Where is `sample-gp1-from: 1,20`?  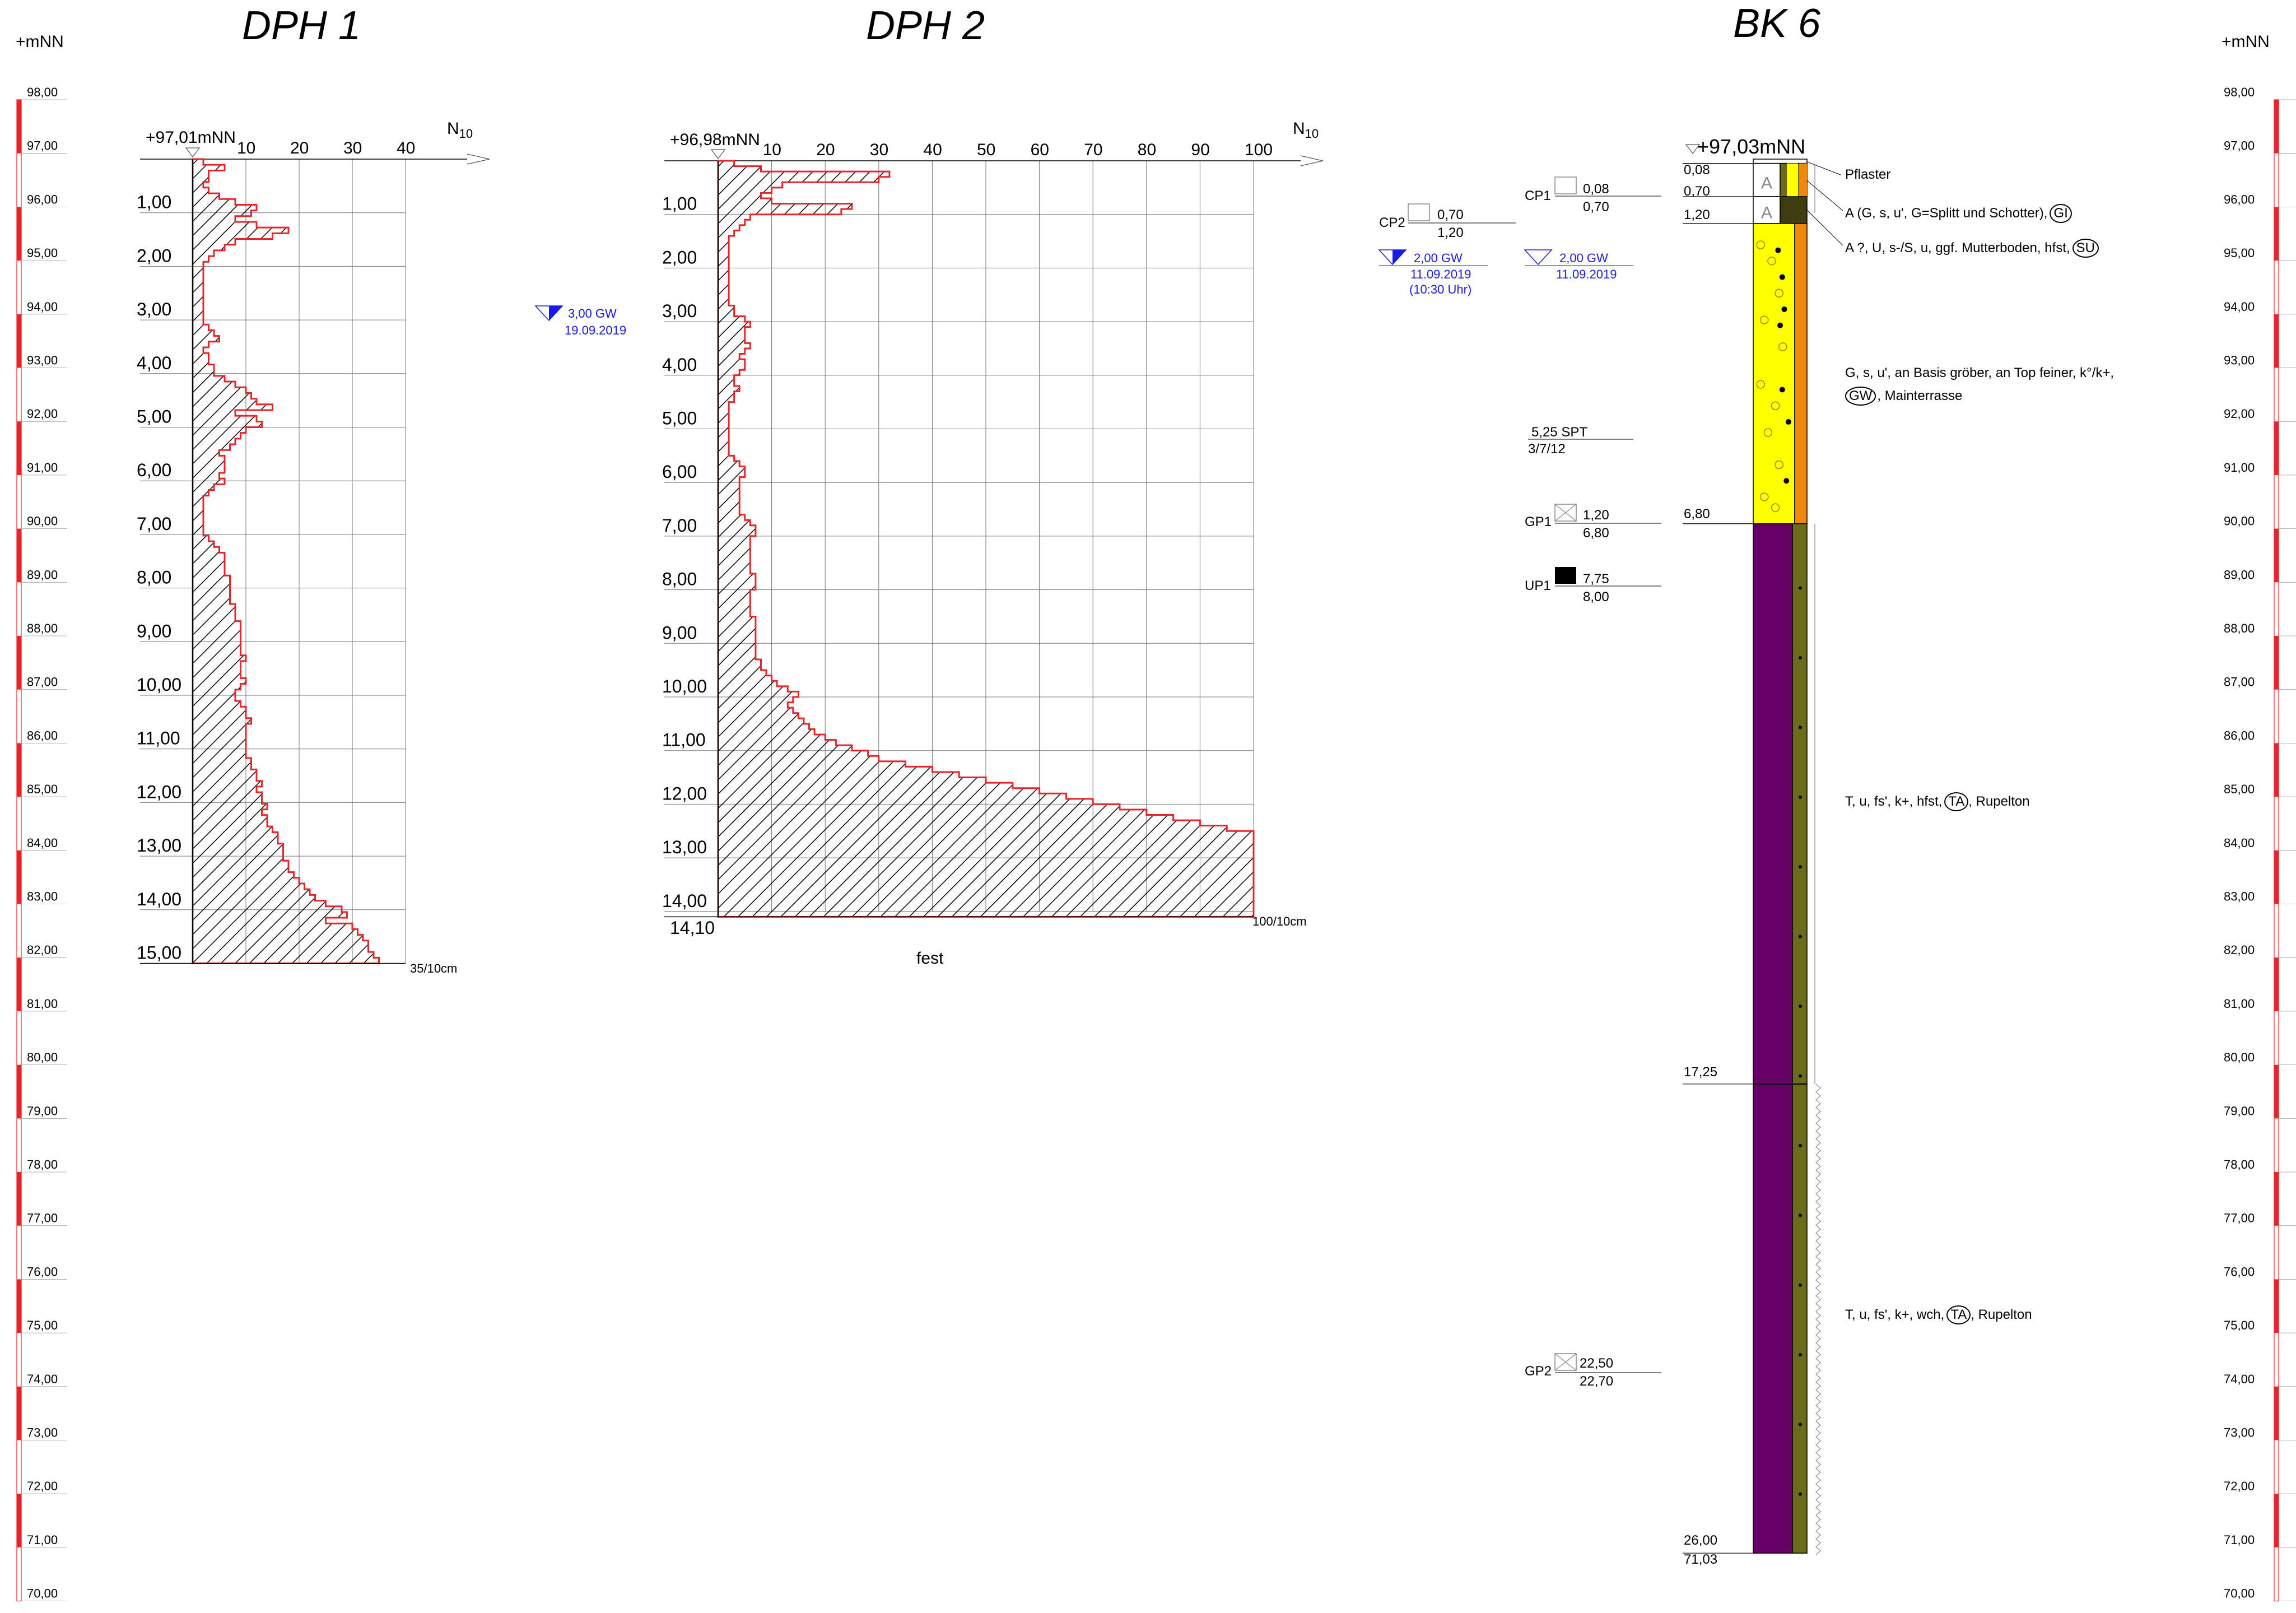
sample-gp1-from: 1,20 is located at coordinates (1596, 515).